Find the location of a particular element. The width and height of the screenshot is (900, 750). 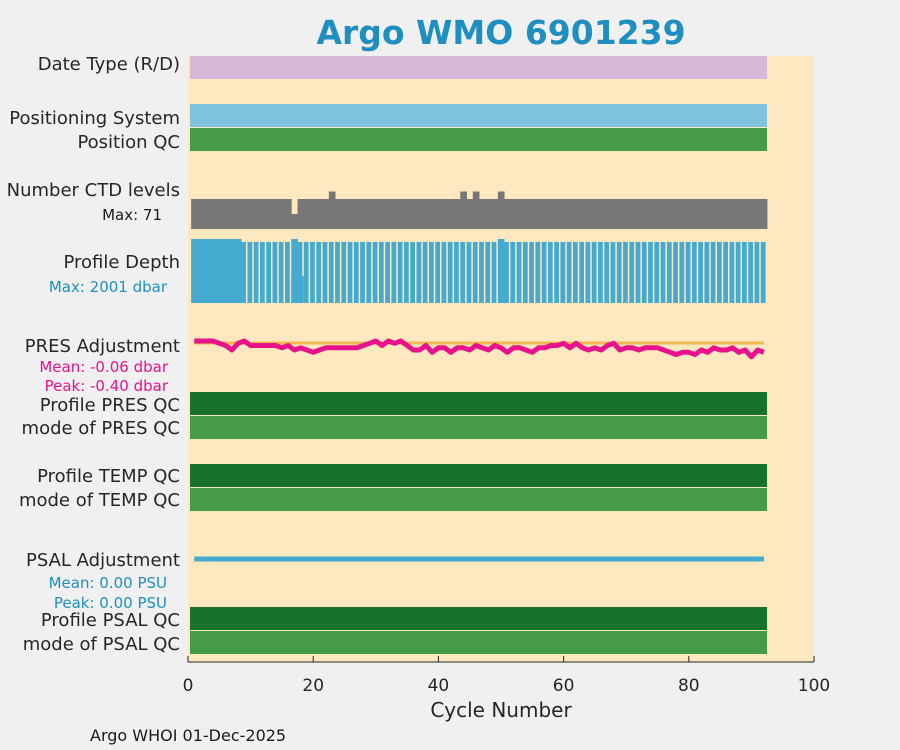

pres-adjustment-peak: Peak: -0.40 dbar is located at coordinates (107, 386).